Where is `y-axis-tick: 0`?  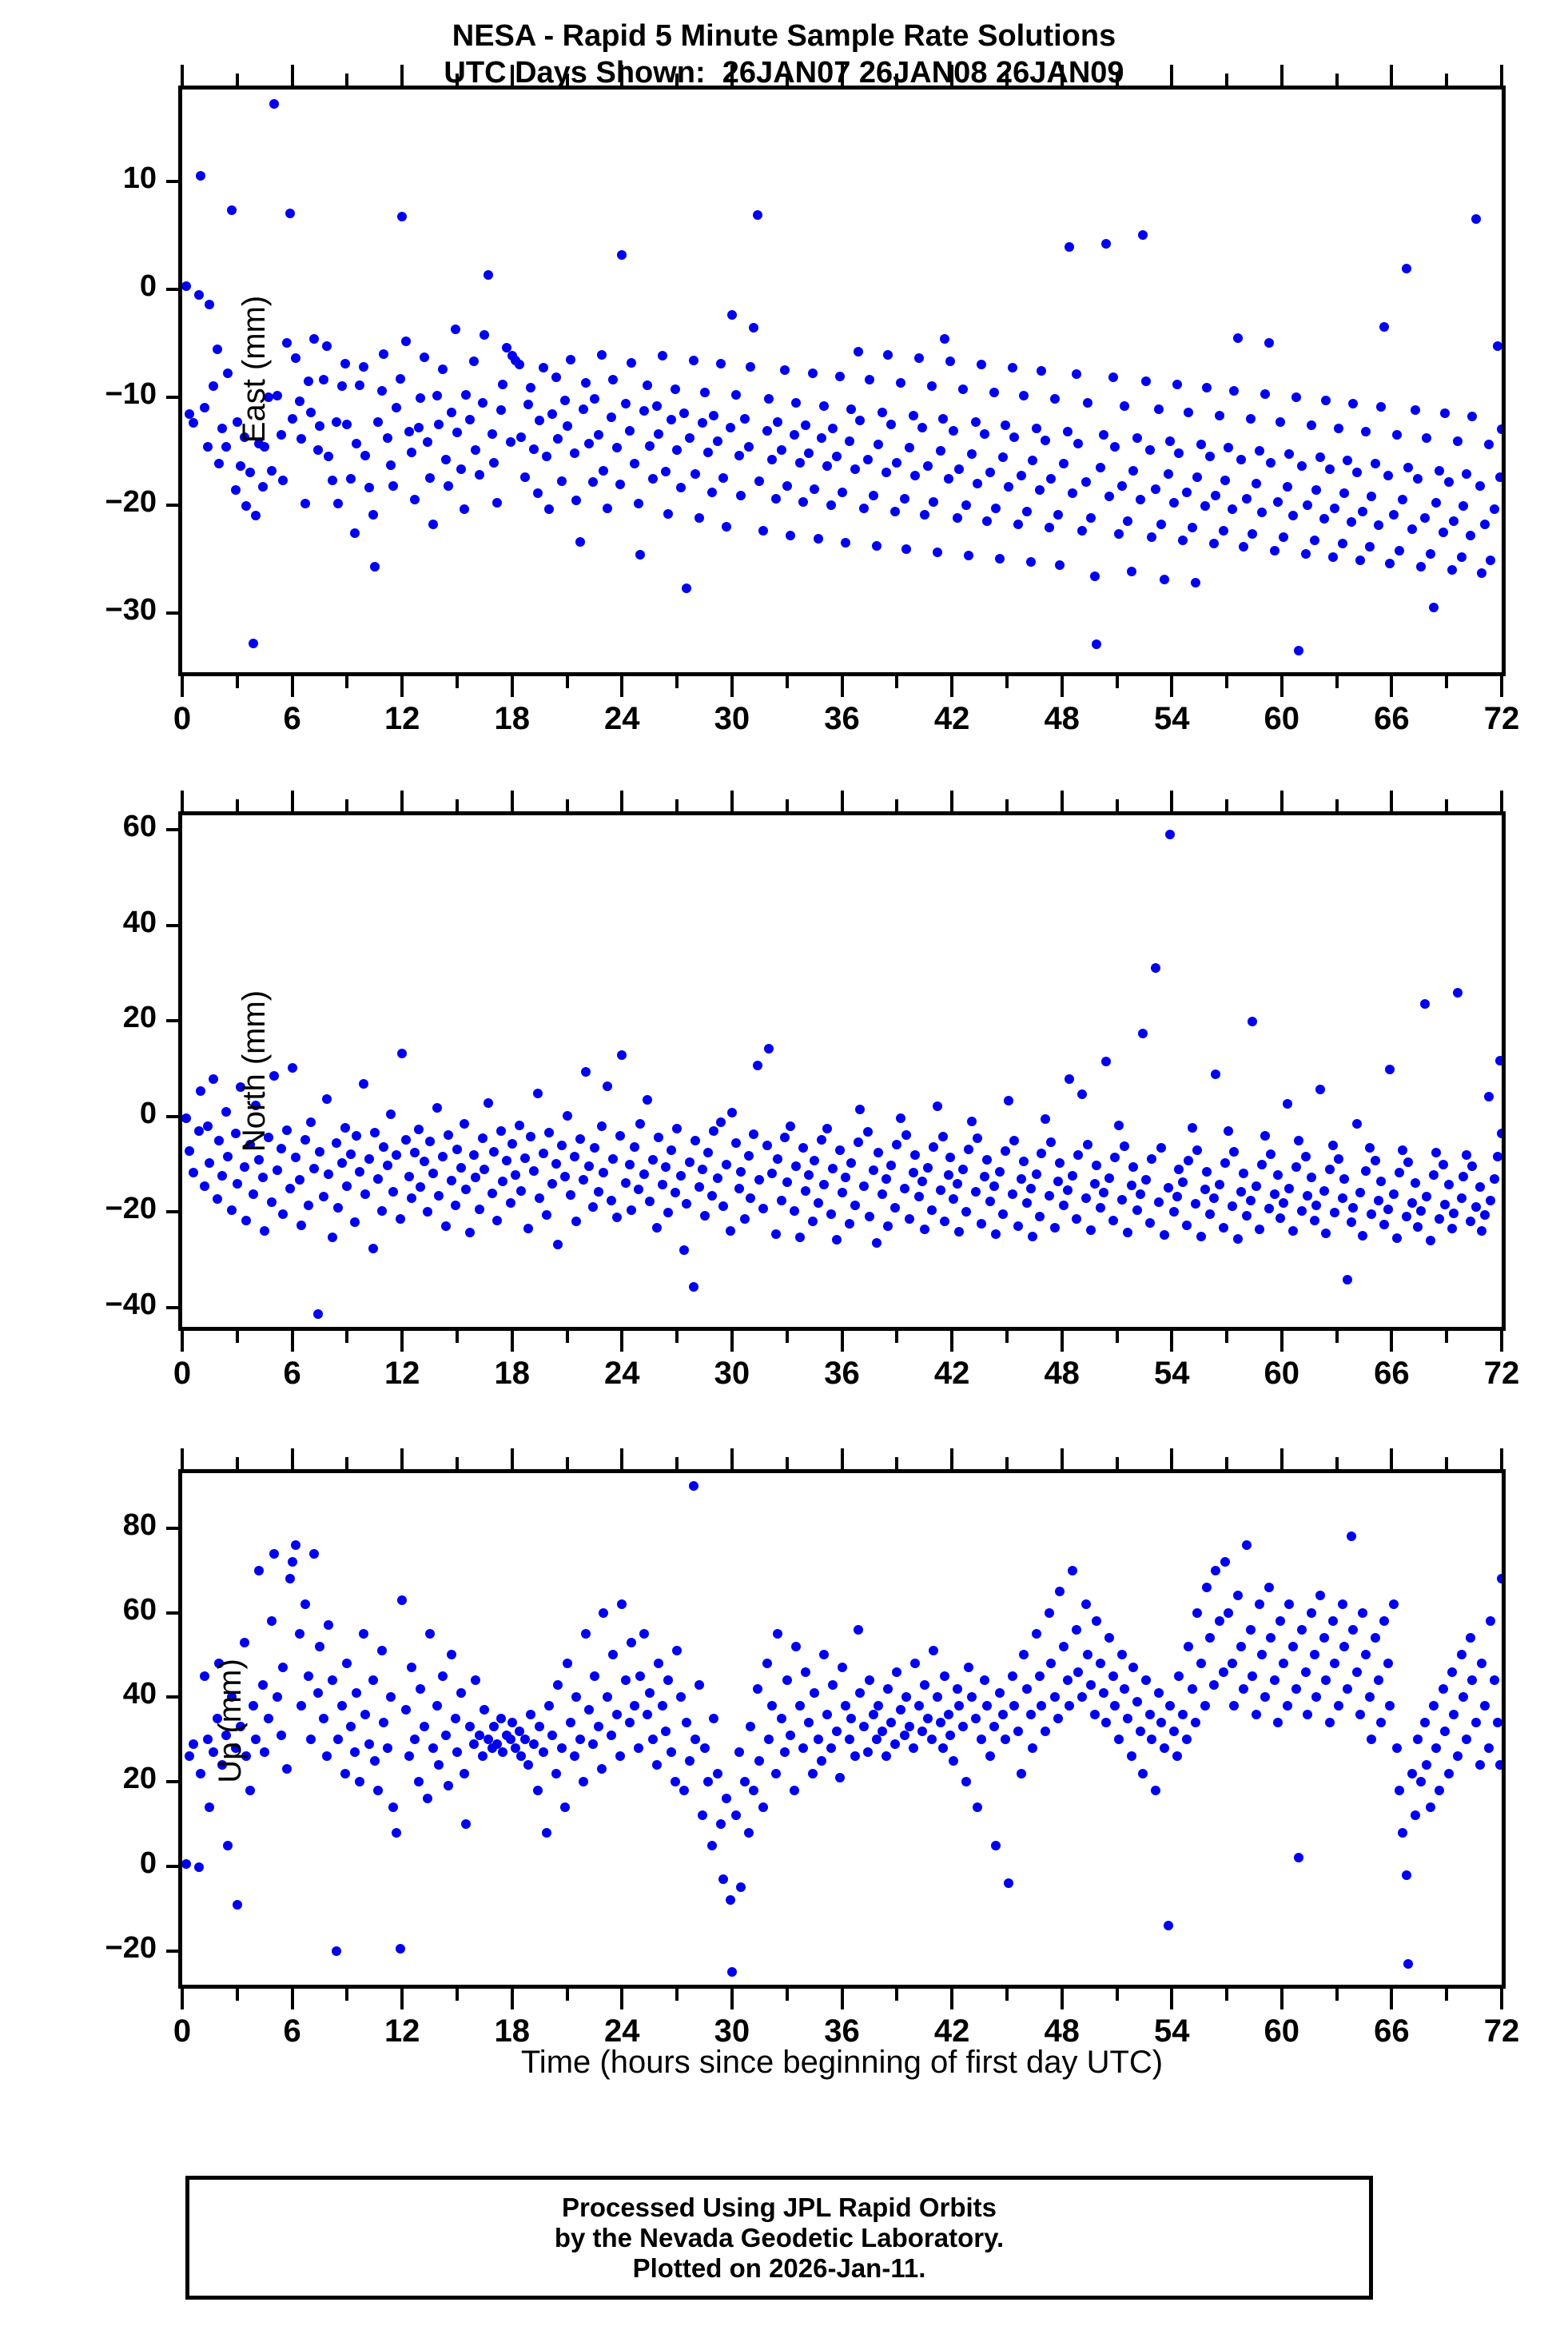 y-axis-tick: 0 is located at coordinates (161, 286).